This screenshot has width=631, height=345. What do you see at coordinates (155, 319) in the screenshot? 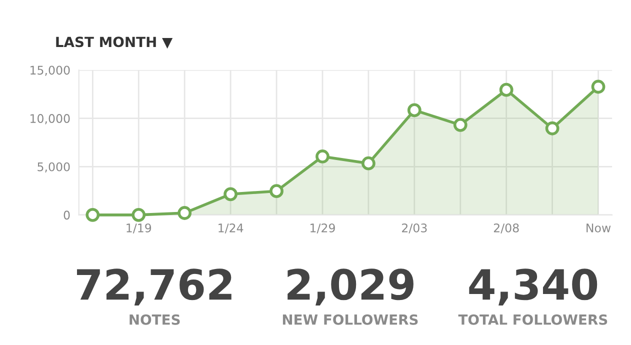
I see `text: NOTES` at bounding box center [155, 319].